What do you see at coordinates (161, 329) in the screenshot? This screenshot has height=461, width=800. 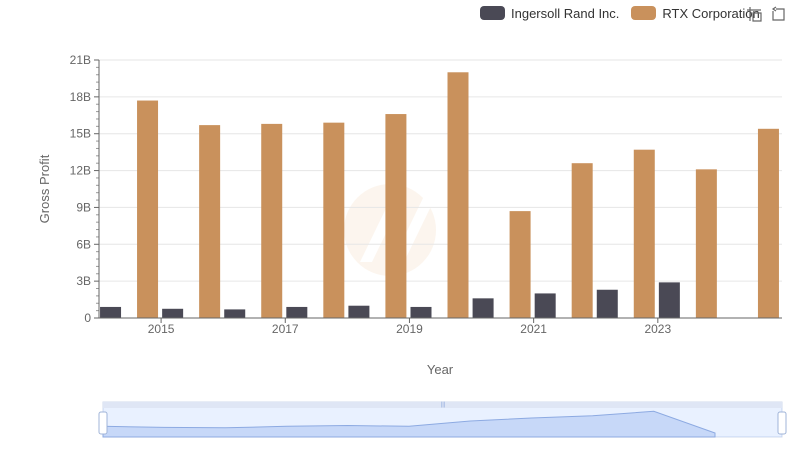 I see `x-tick-label: 2015` at bounding box center [161, 329].